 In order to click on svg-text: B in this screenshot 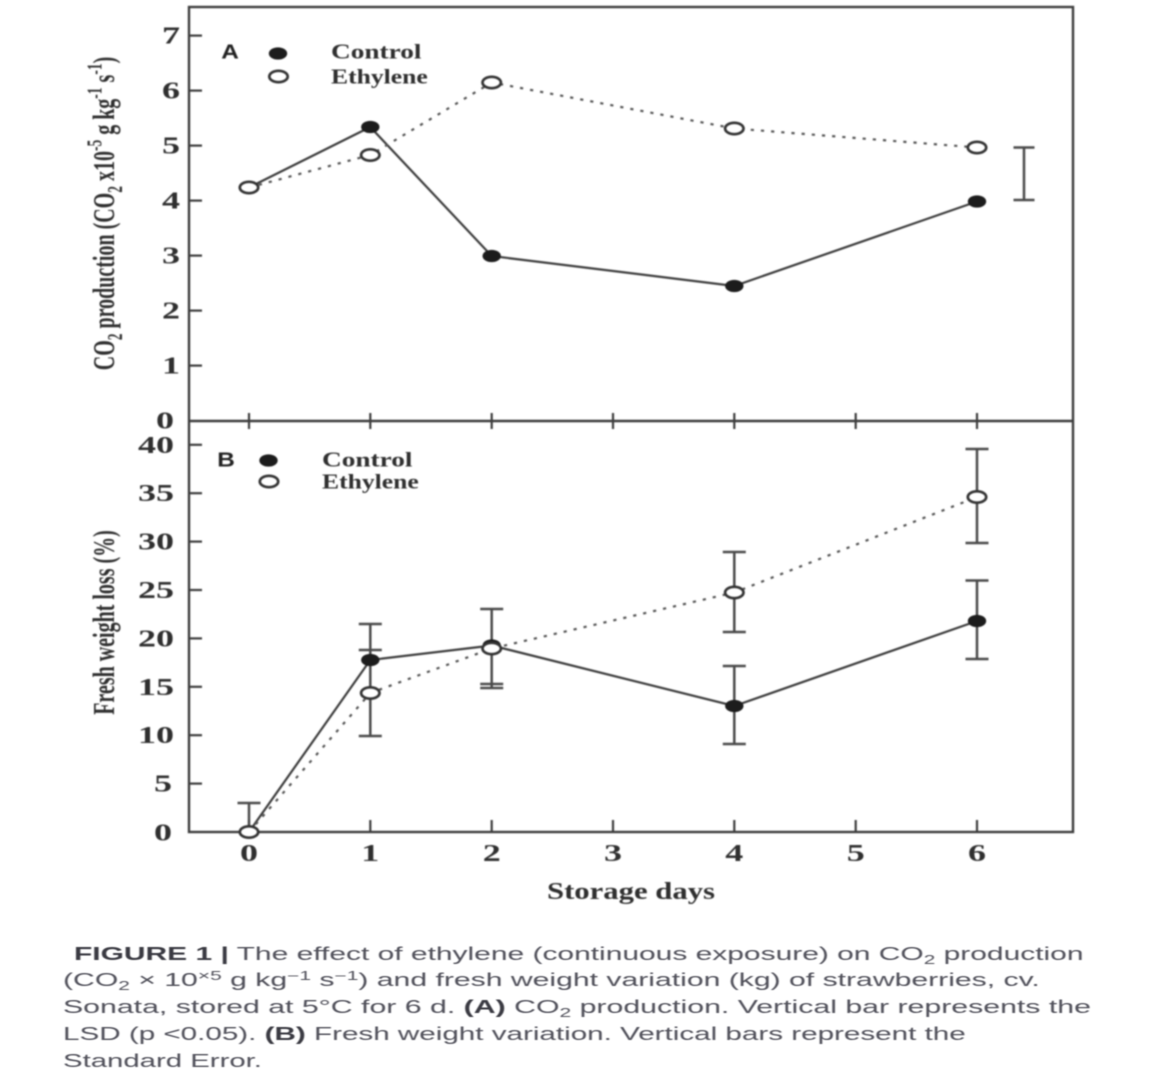, I will do `click(226, 460)`.